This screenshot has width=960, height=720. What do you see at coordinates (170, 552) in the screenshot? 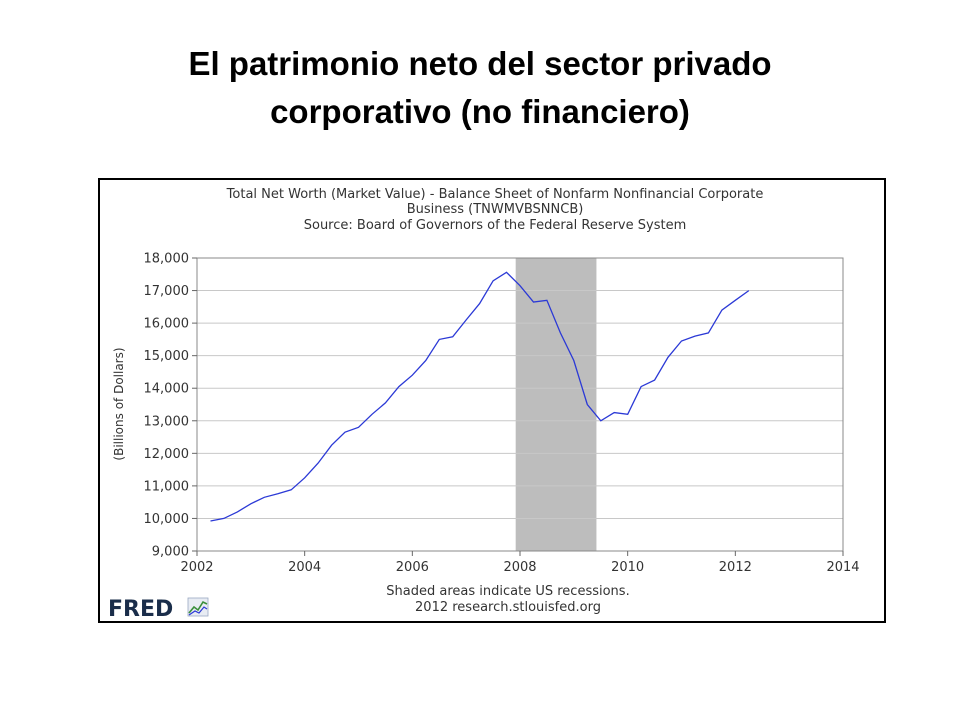
I see `y-tick-label: 9,000` at bounding box center [170, 552].